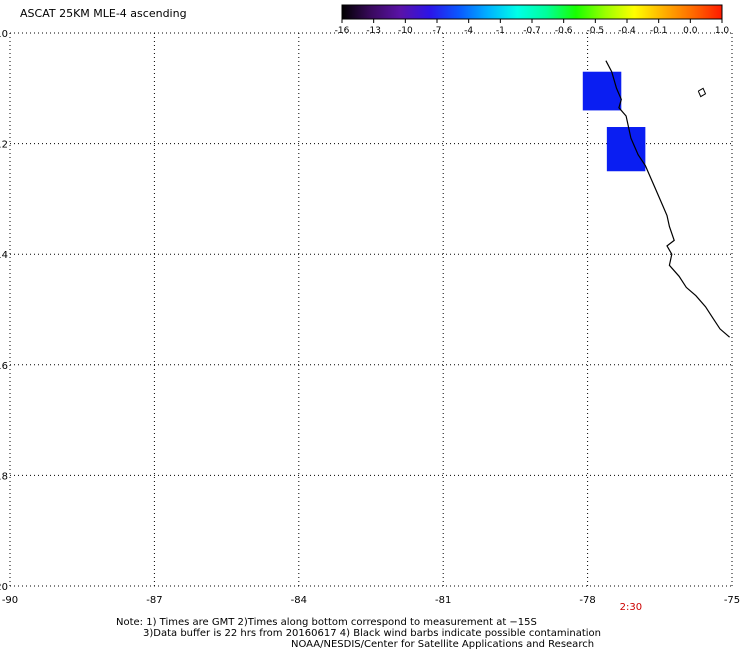  What do you see at coordinates (405, 31) in the screenshot?
I see `colorbar-tick-label: -10` at bounding box center [405, 31].